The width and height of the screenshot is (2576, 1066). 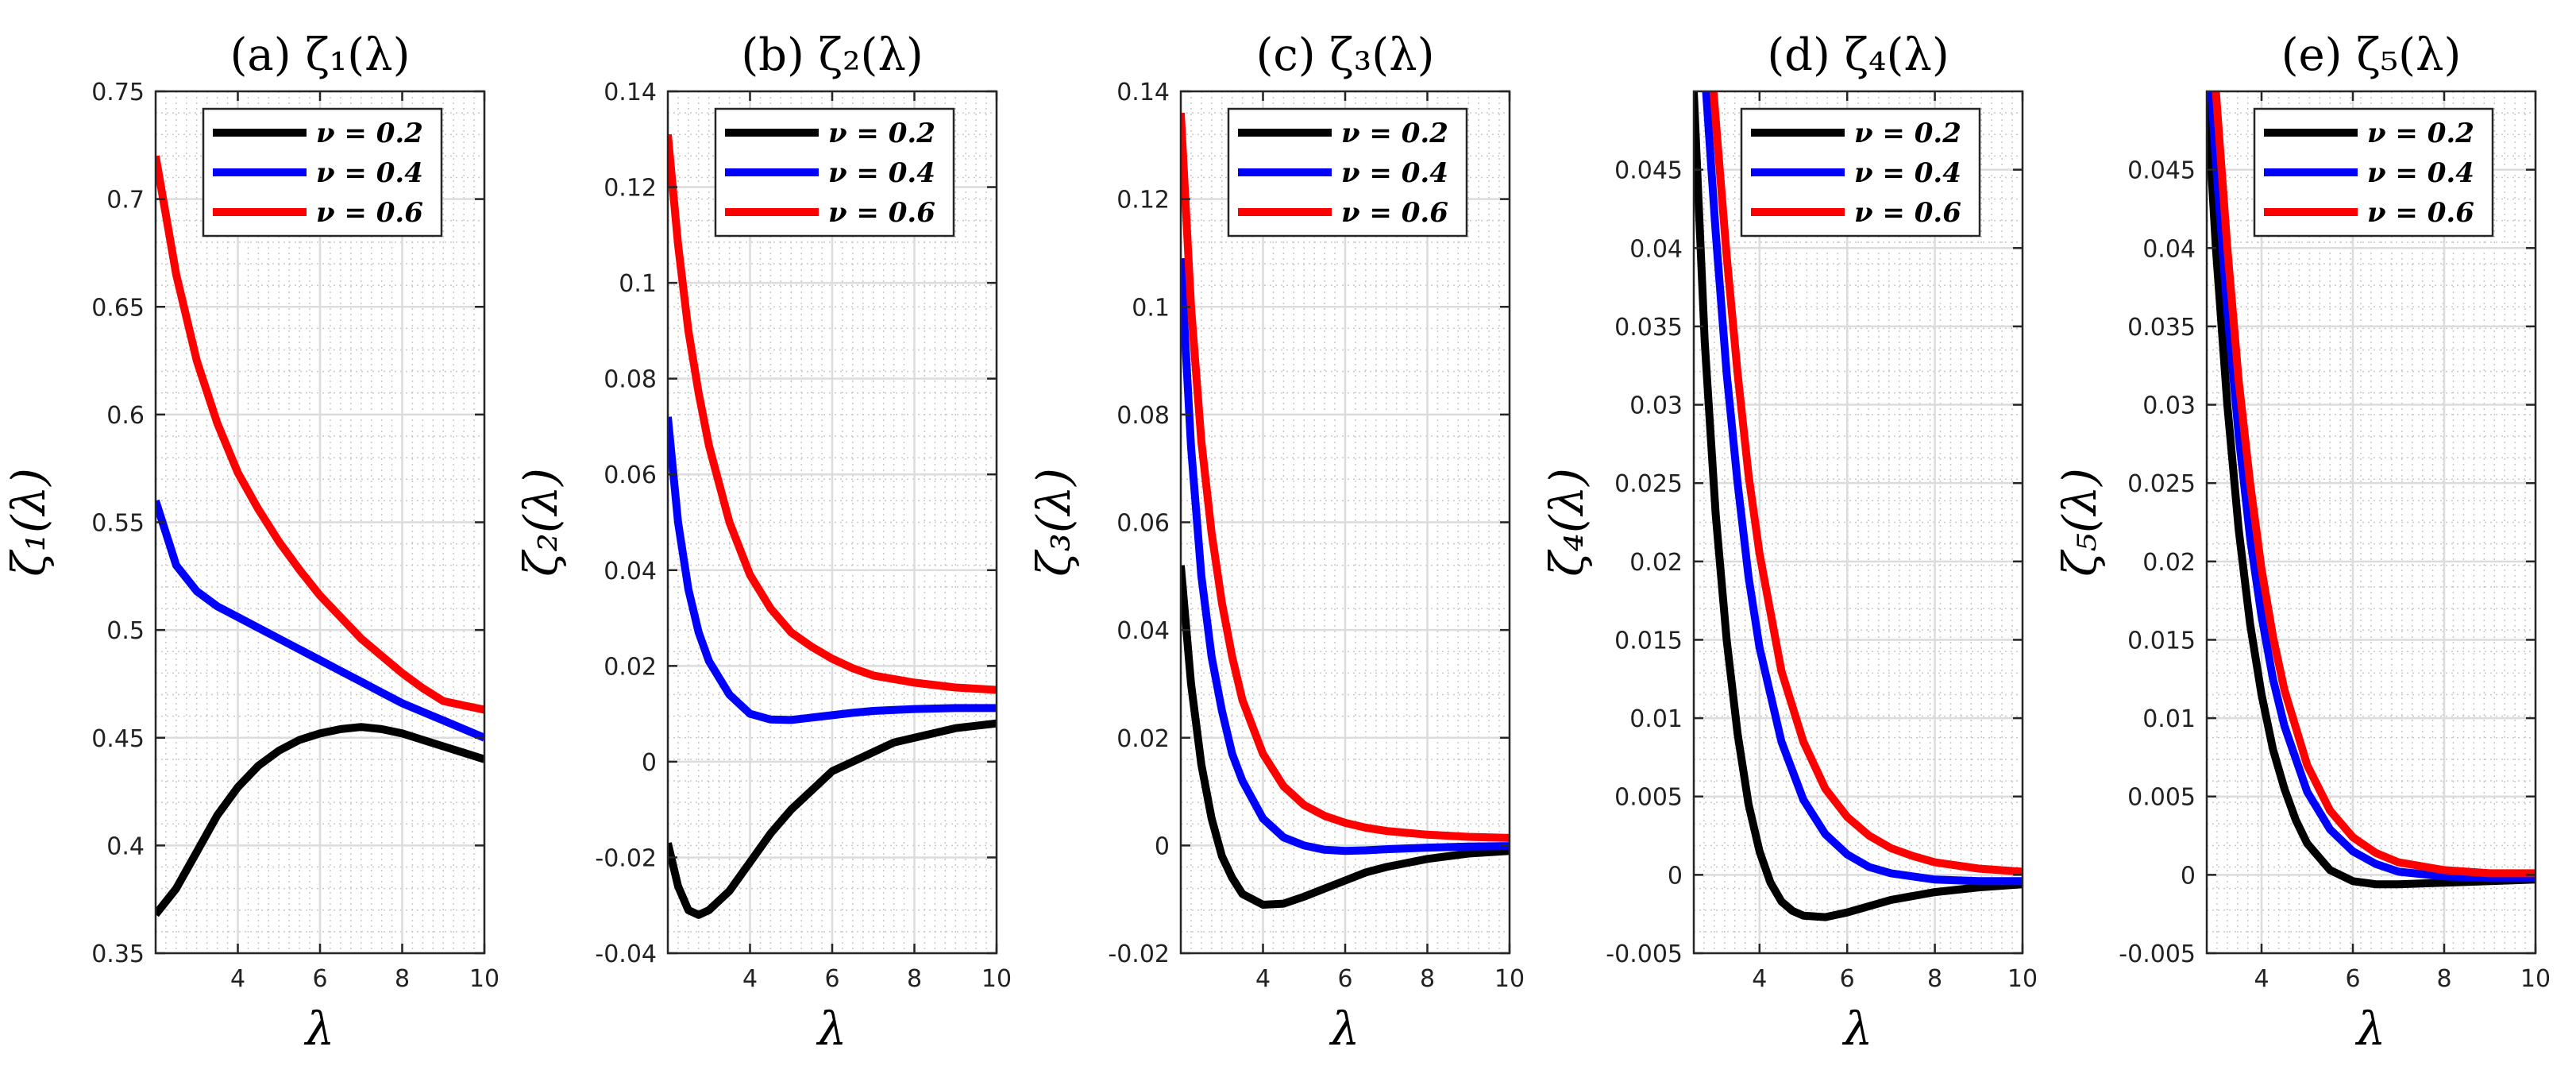 What do you see at coordinates (541, 522) in the screenshot?
I see `y-axis-label: ζ₂(λ)` at bounding box center [541, 522].